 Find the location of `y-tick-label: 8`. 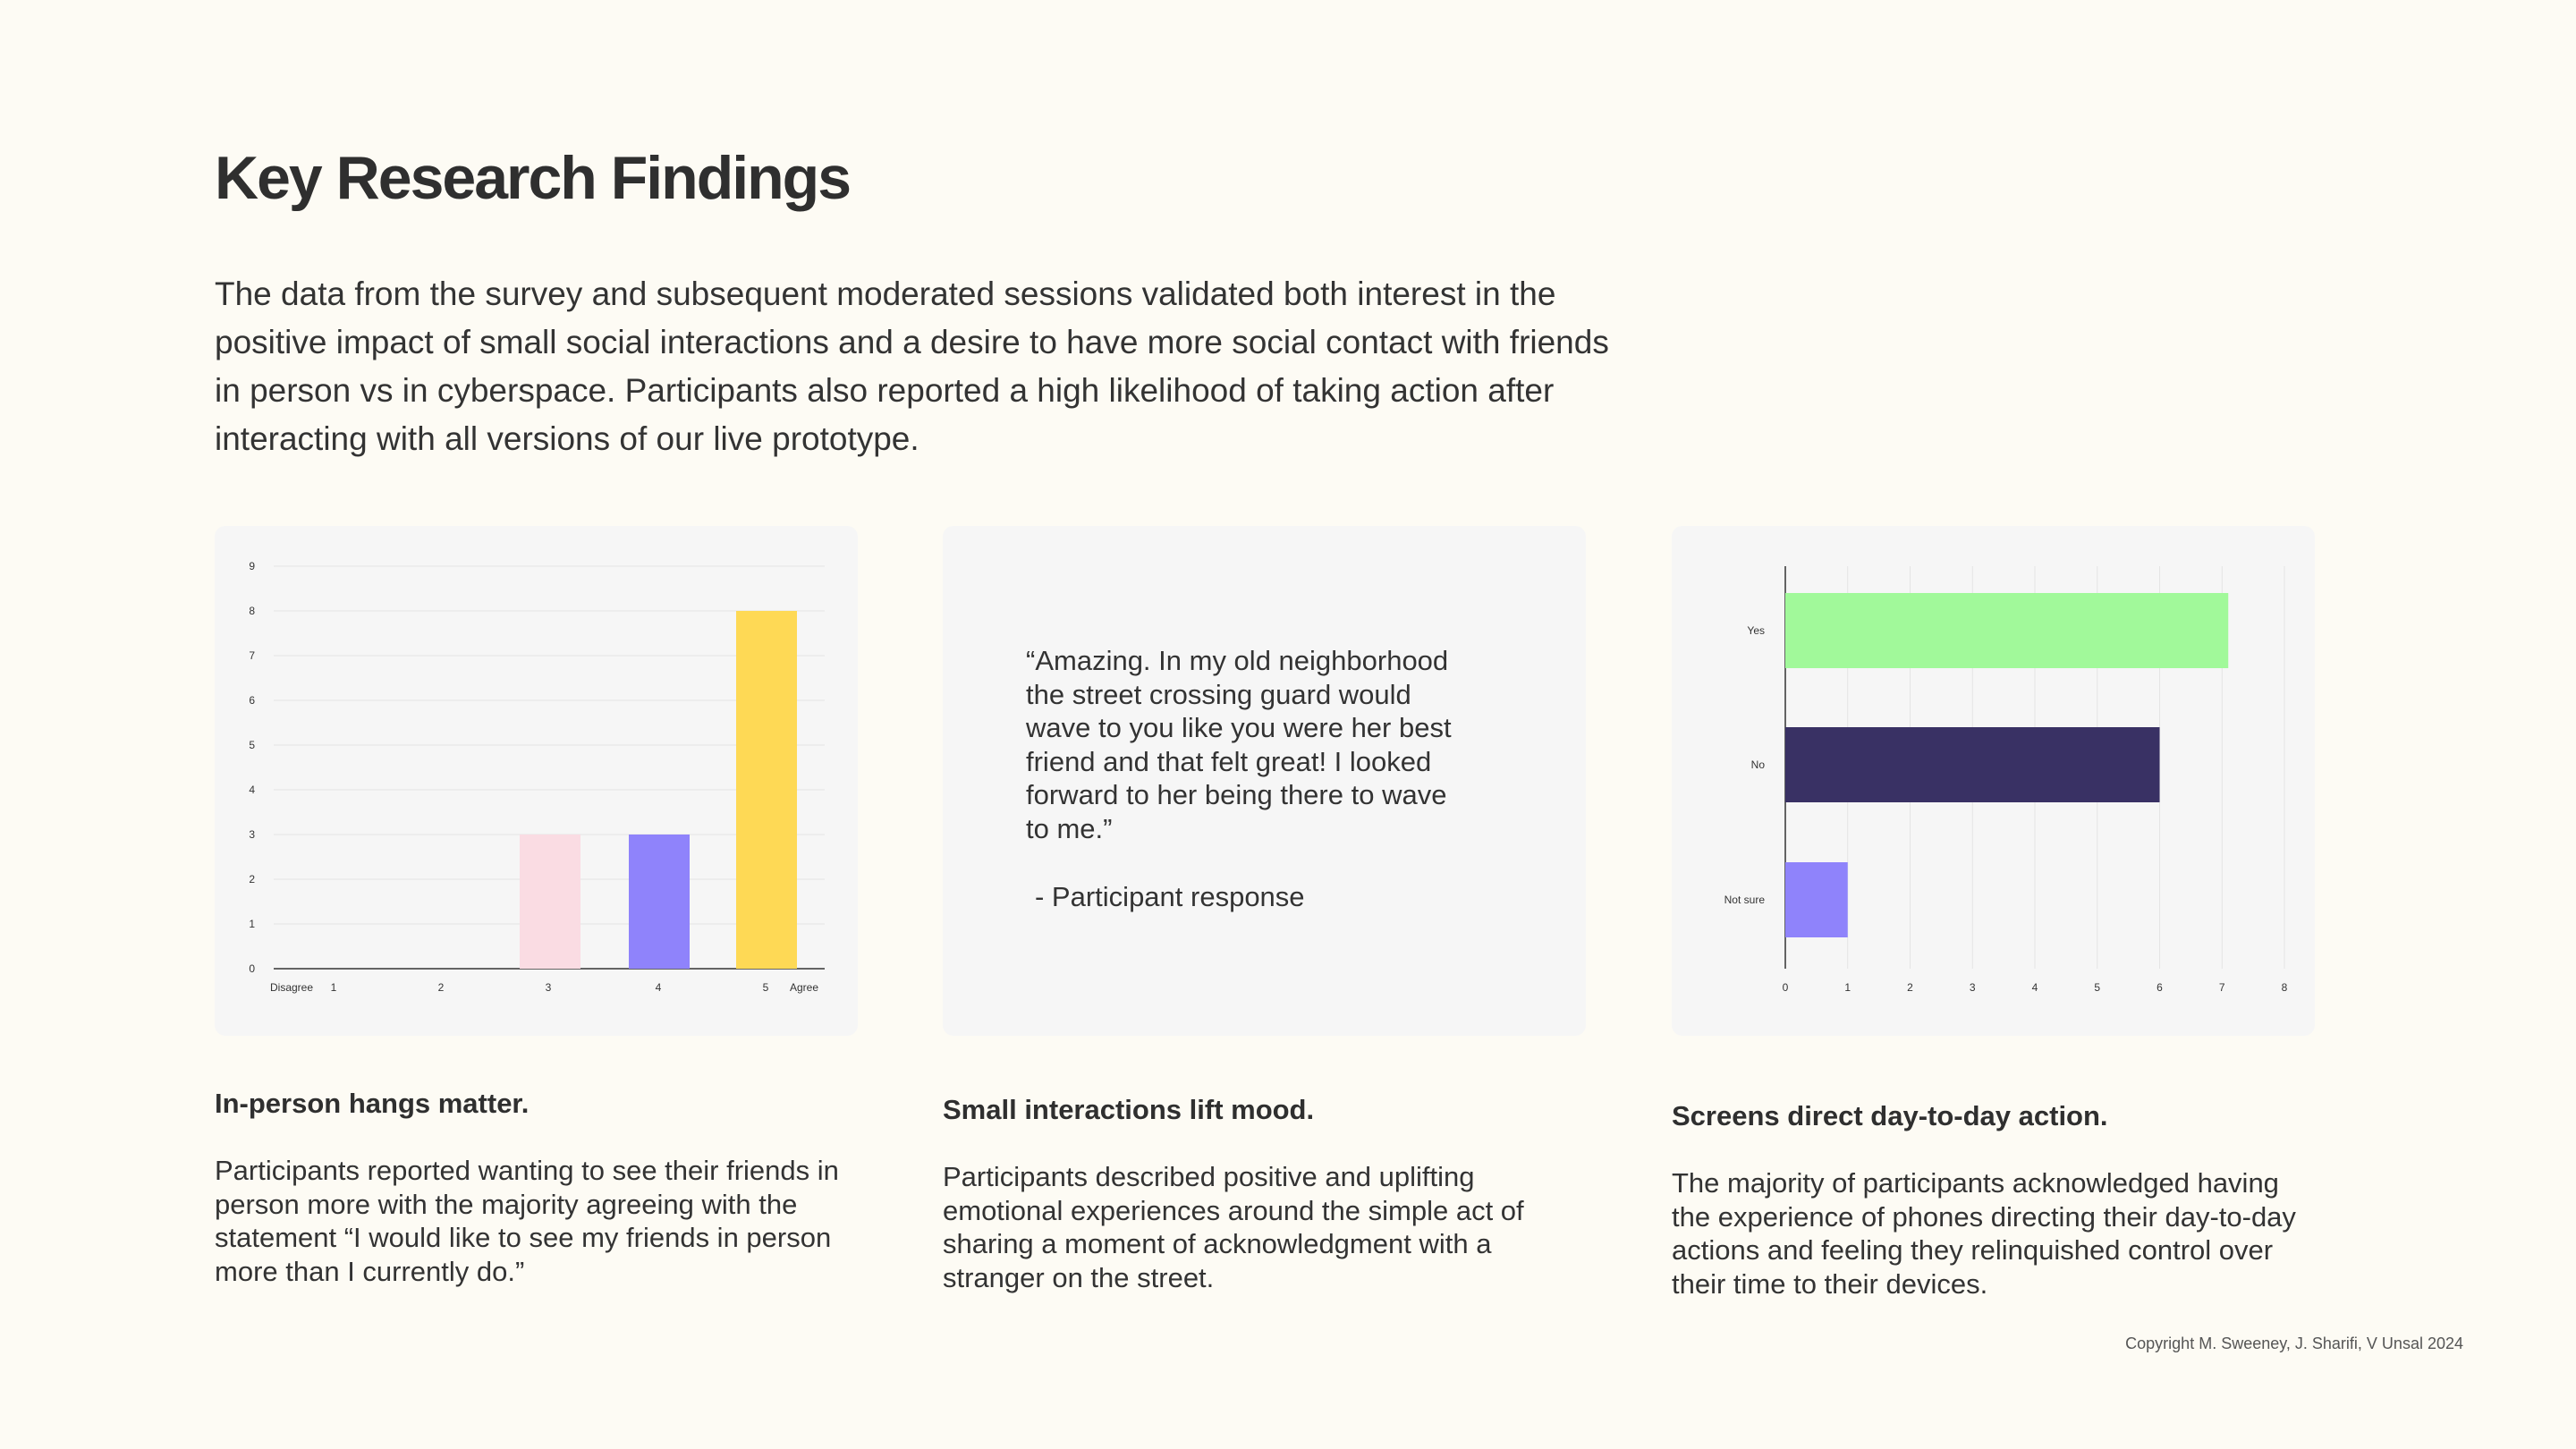

y-tick-label: 8 is located at coordinates (252, 611).